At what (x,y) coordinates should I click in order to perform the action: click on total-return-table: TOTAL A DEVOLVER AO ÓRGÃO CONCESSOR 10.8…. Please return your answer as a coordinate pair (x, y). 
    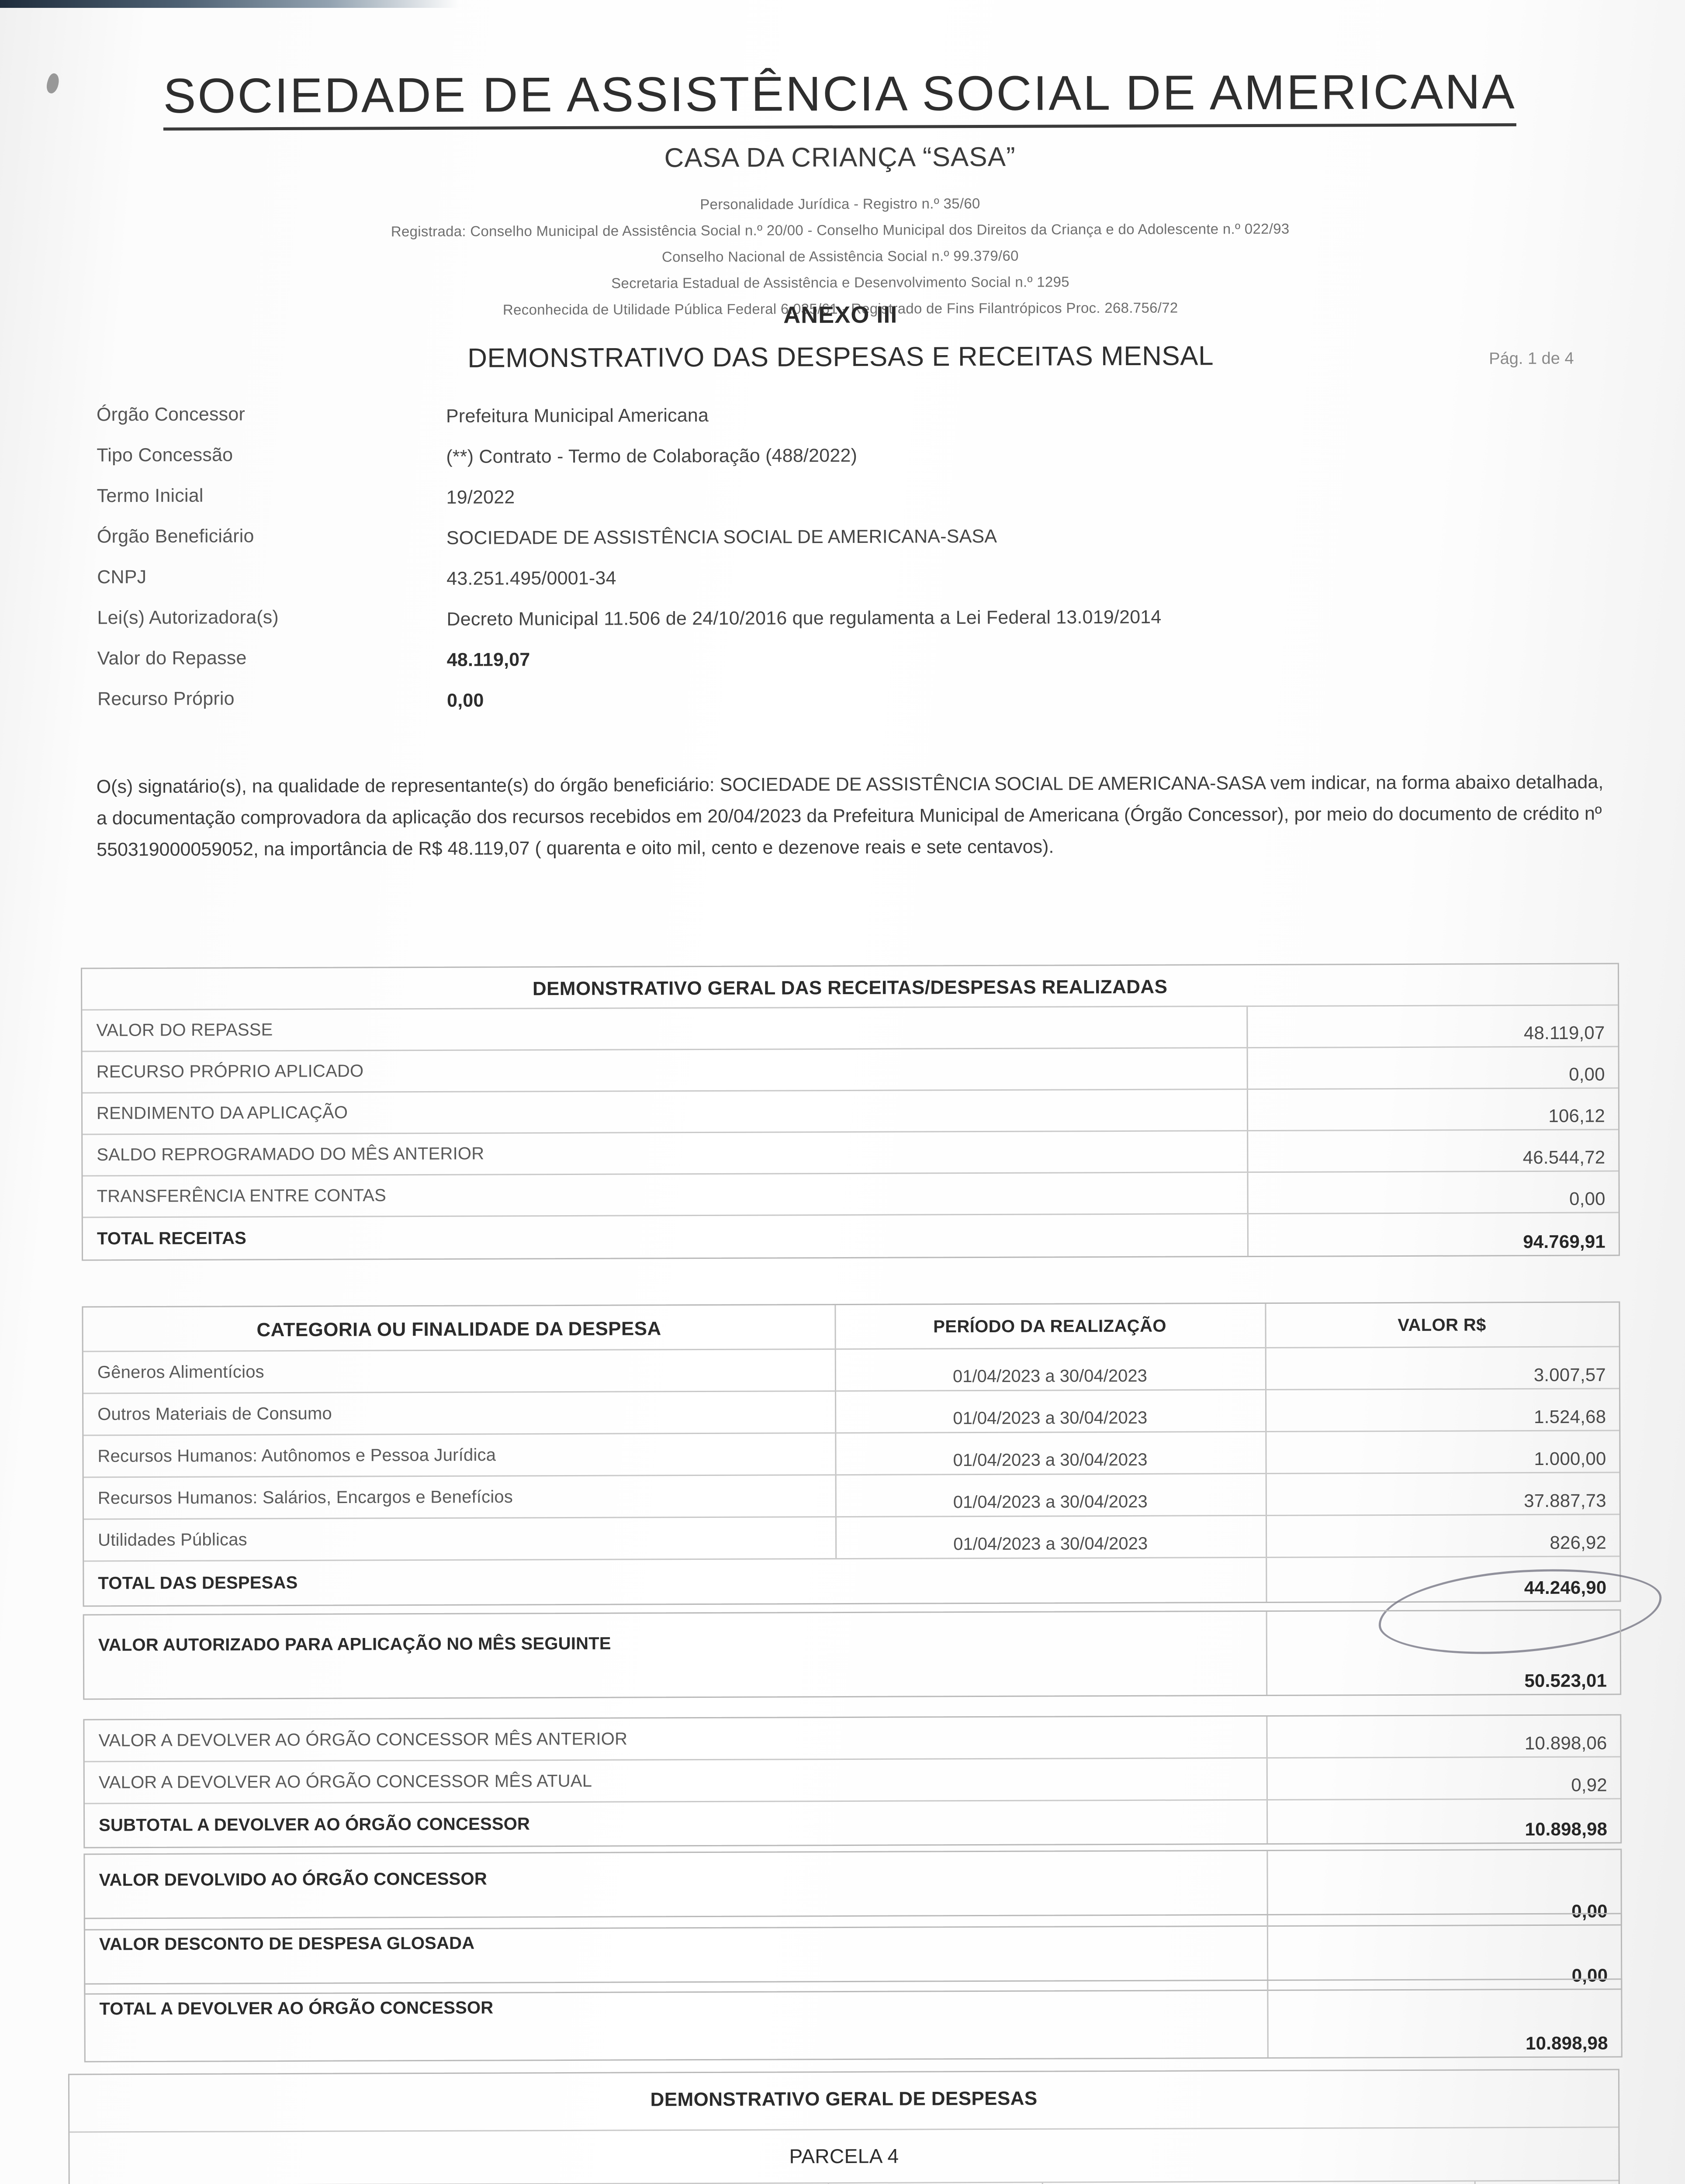
    Looking at the image, I should click on (853, 2020).